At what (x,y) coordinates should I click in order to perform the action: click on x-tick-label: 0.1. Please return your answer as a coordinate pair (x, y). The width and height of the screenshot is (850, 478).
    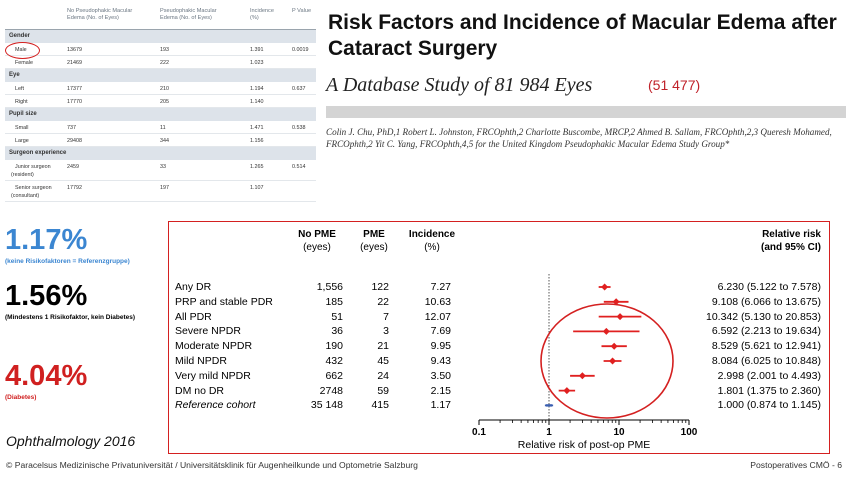
    Looking at the image, I should click on (479, 432).